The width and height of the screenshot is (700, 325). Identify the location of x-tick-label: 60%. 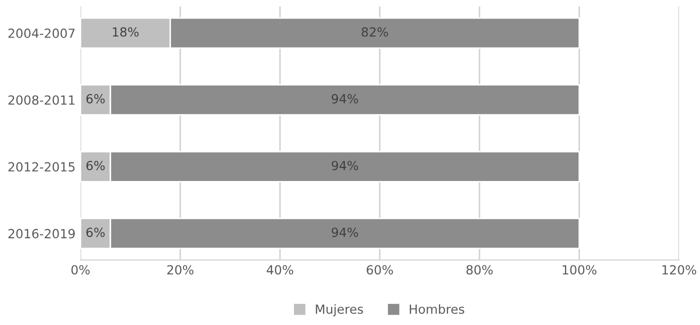
(379, 270).